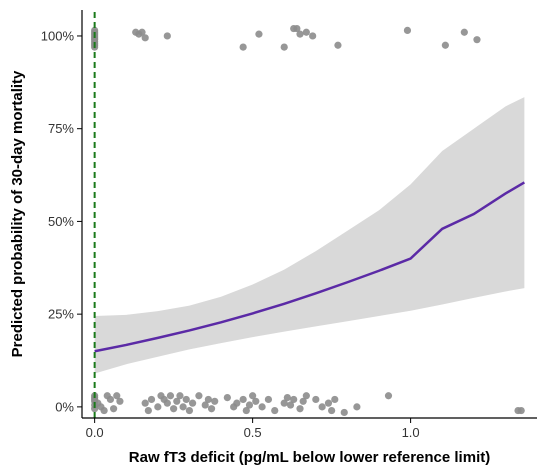 This screenshot has height=474, width=550. I want to click on y-tick-label: 50%, so click(61, 221).